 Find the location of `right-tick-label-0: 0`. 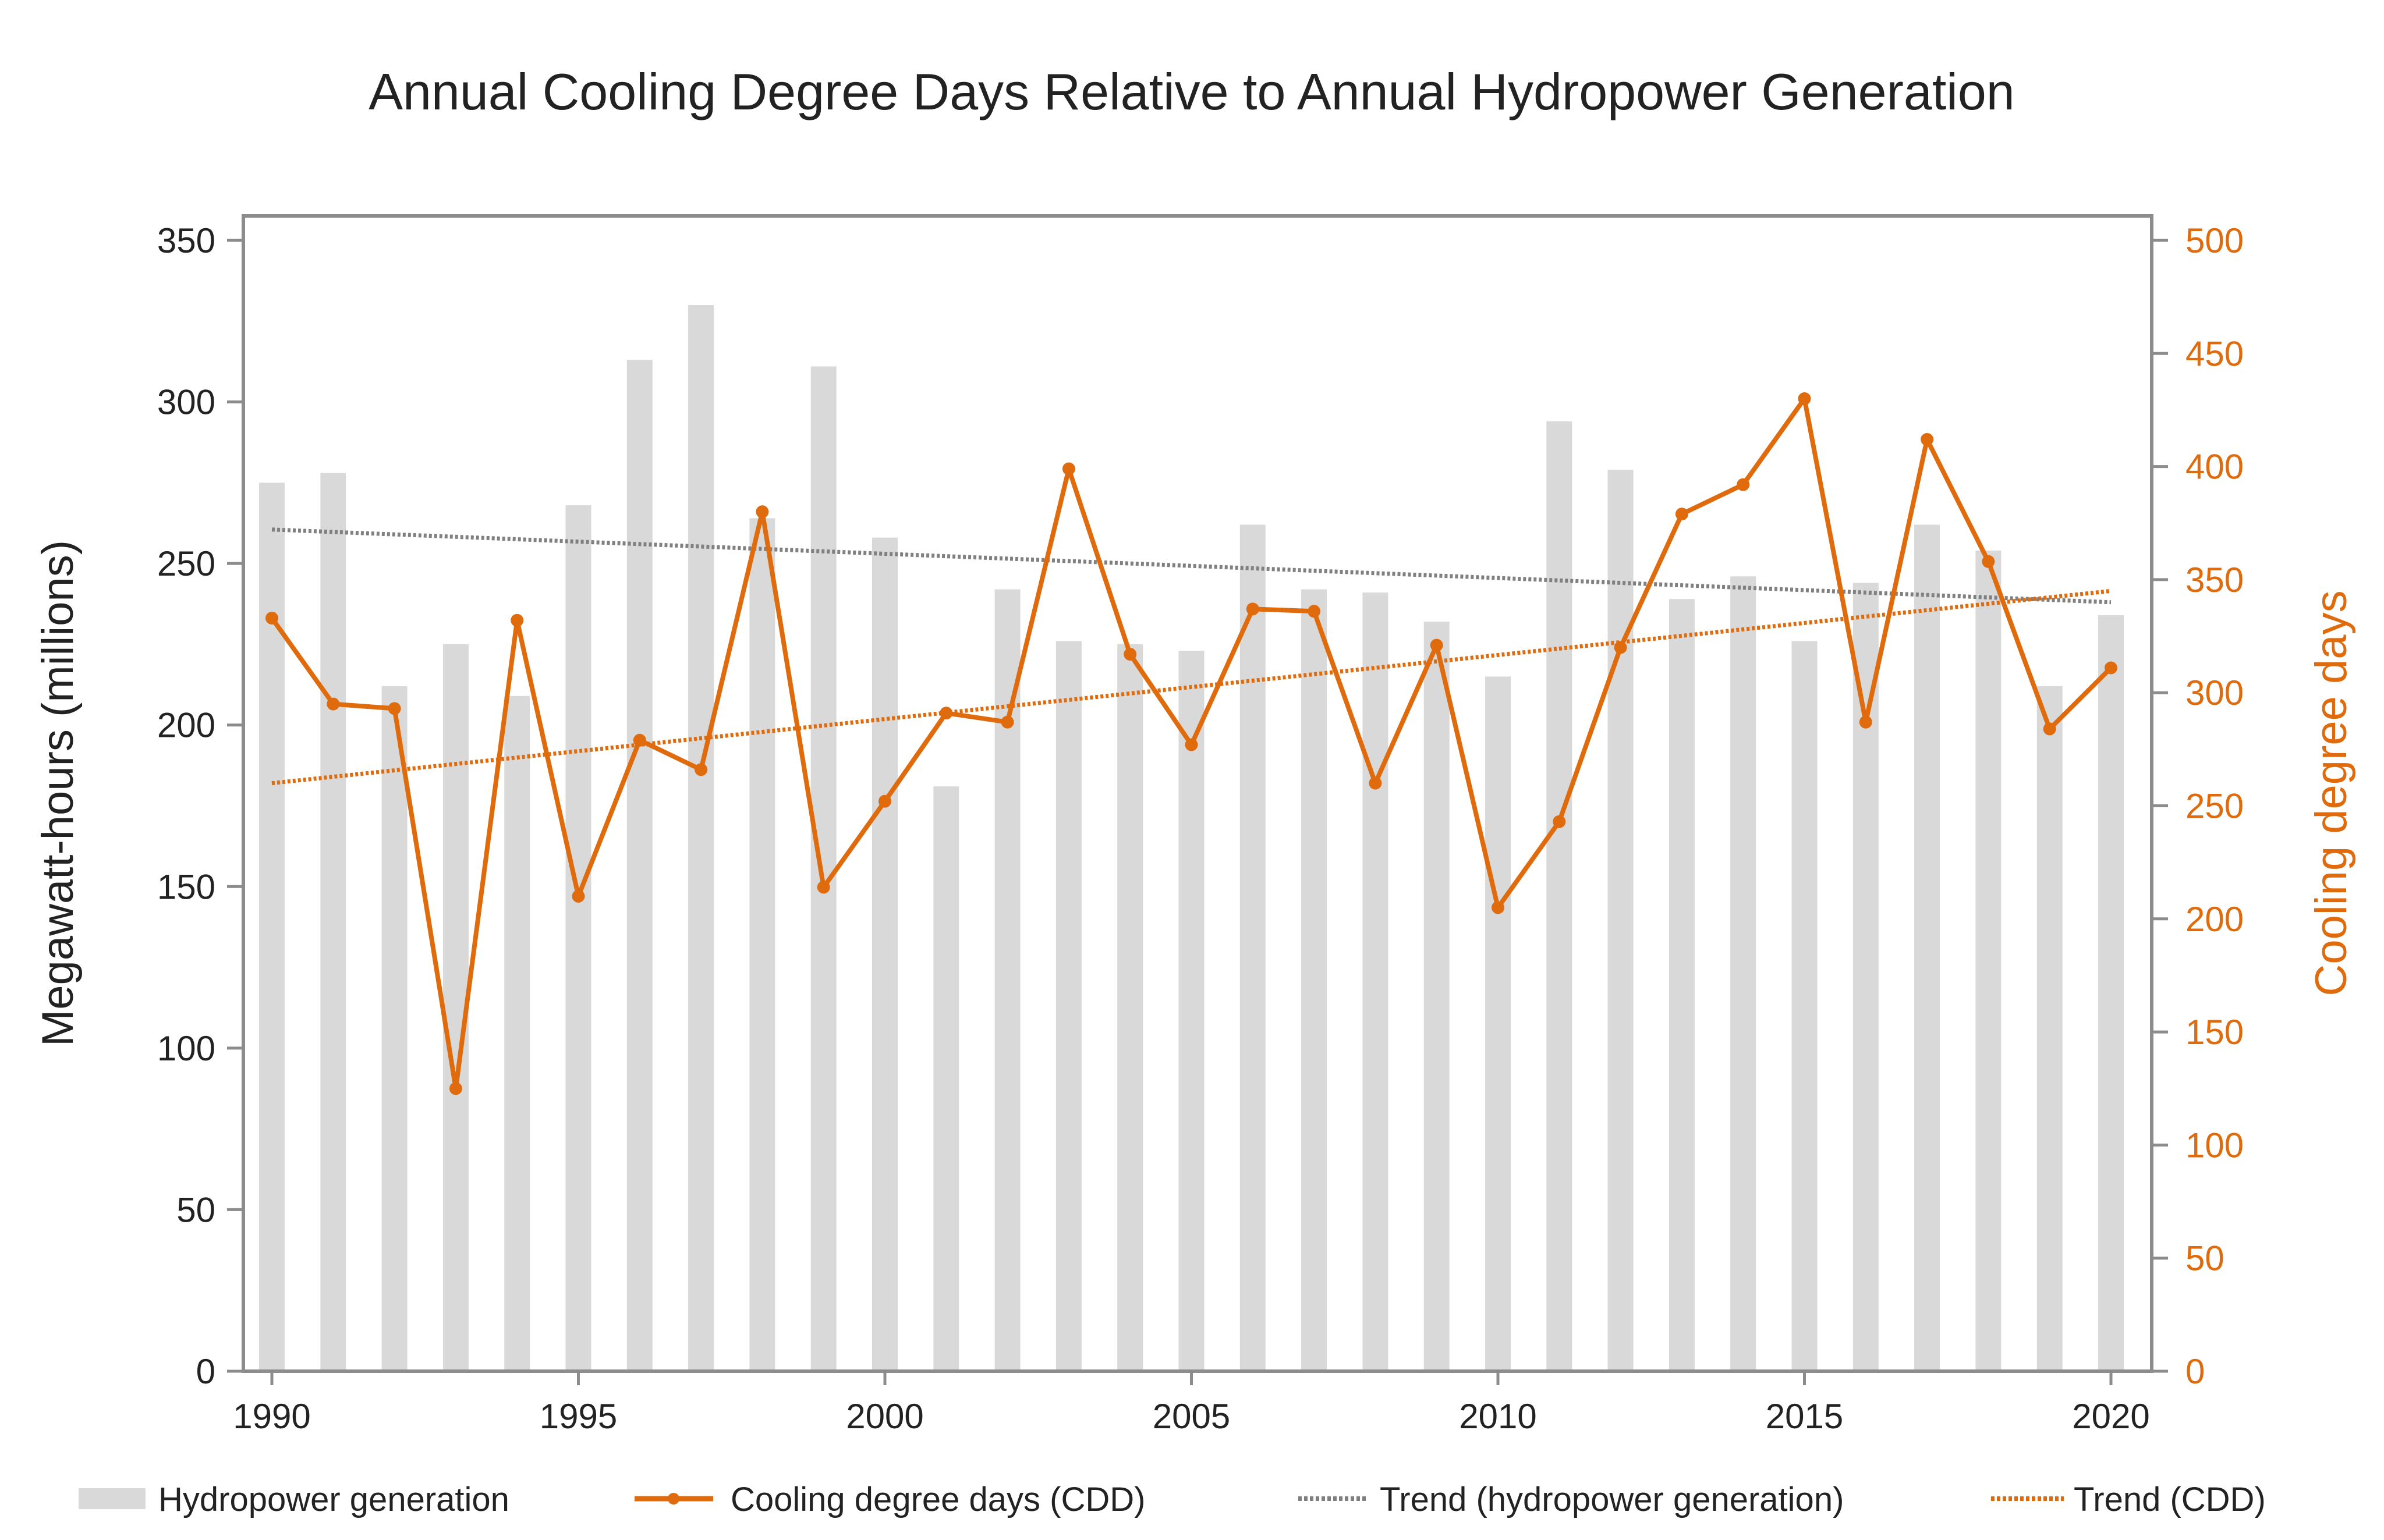

right-tick-label-0: 0 is located at coordinates (2195, 1371).